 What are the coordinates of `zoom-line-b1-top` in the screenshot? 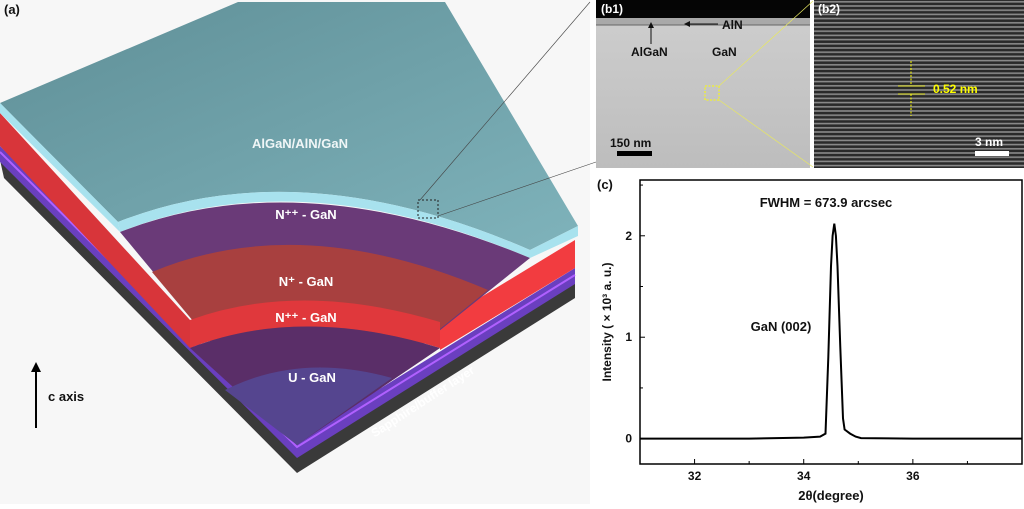 It's located at (766, 43).